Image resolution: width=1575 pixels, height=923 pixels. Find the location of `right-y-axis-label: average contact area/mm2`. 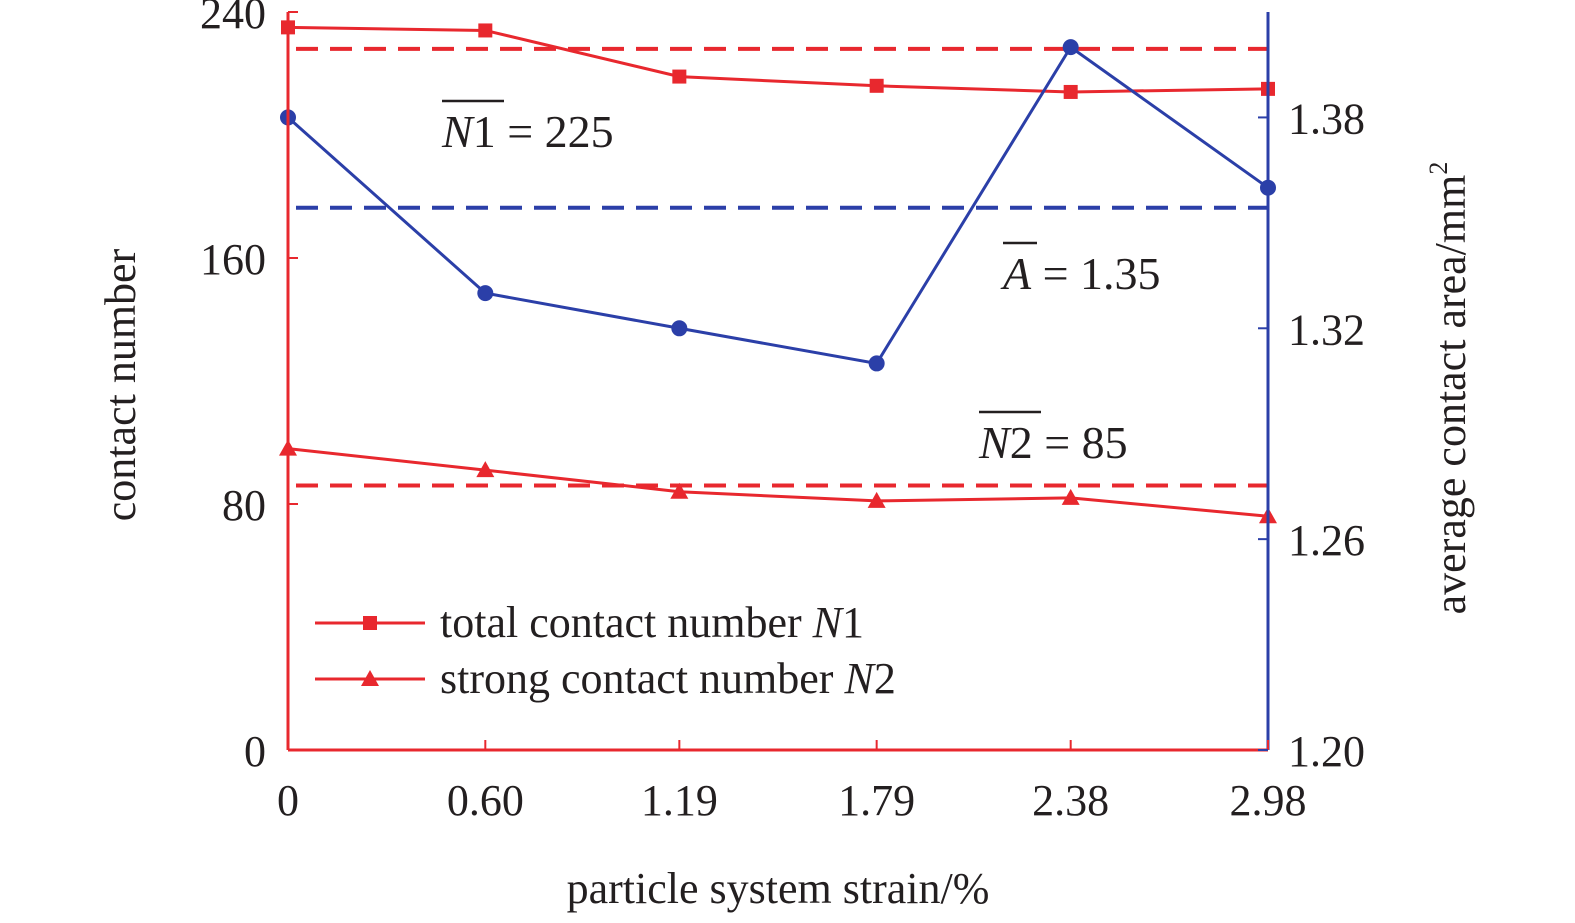

right-y-axis-label: average contact area/mm2 is located at coordinates (1449, 388).